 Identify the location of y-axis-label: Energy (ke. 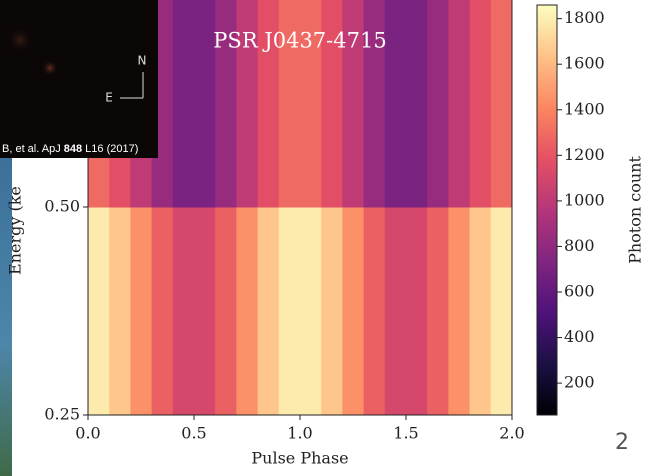
(15, 230).